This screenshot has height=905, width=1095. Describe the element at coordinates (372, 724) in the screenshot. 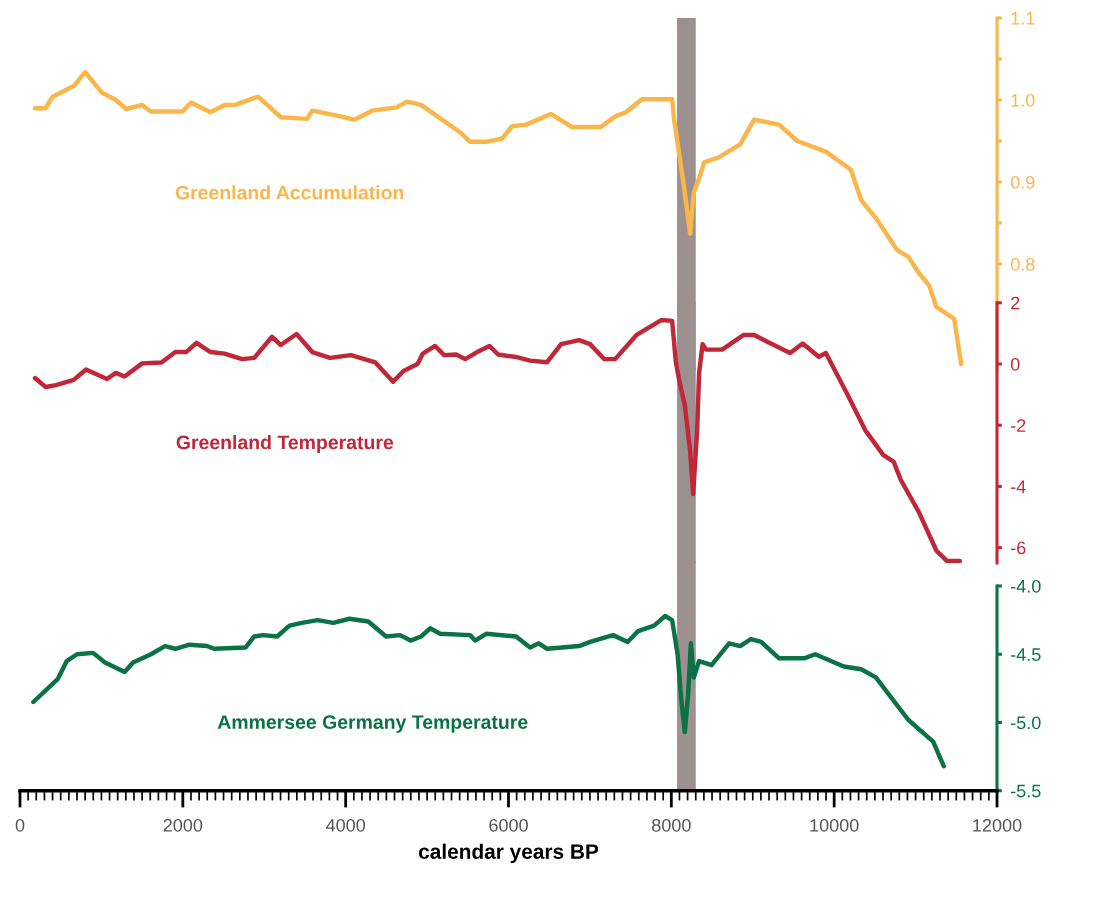

I see `text: Ammersee Germany Temperature` at that location.